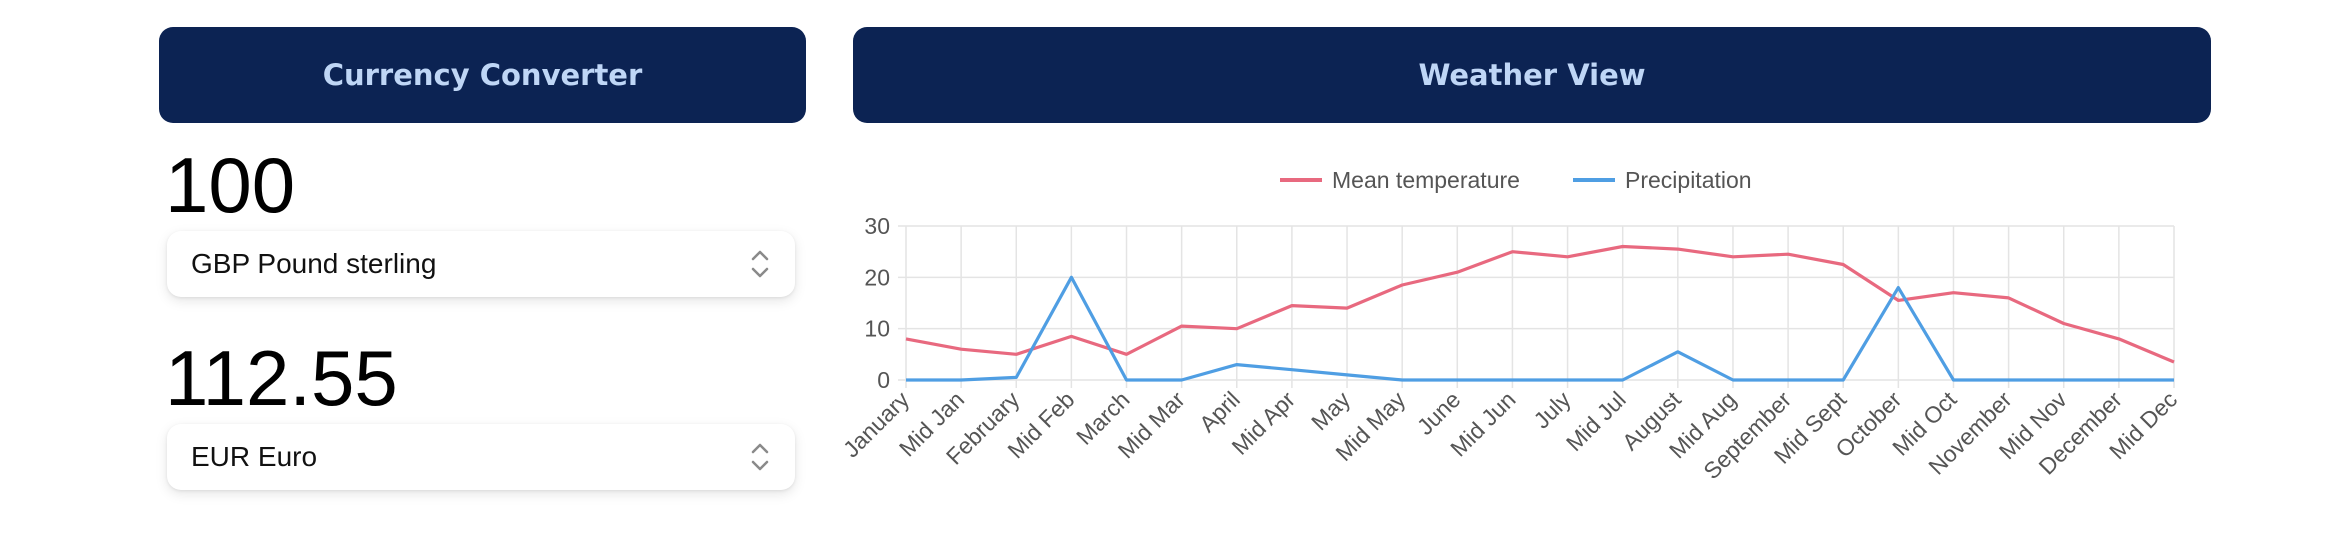 The height and width of the screenshot is (538, 2346). What do you see at coordinates (1688, 180) in the screenshot?
I see `legend-label: Precipitation` at bounding box center [1688, 180].